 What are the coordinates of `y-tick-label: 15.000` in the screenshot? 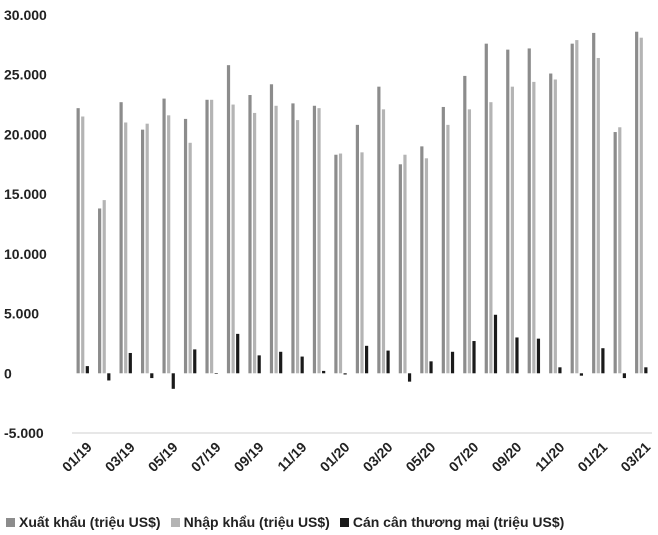 It's located at (25, 194).